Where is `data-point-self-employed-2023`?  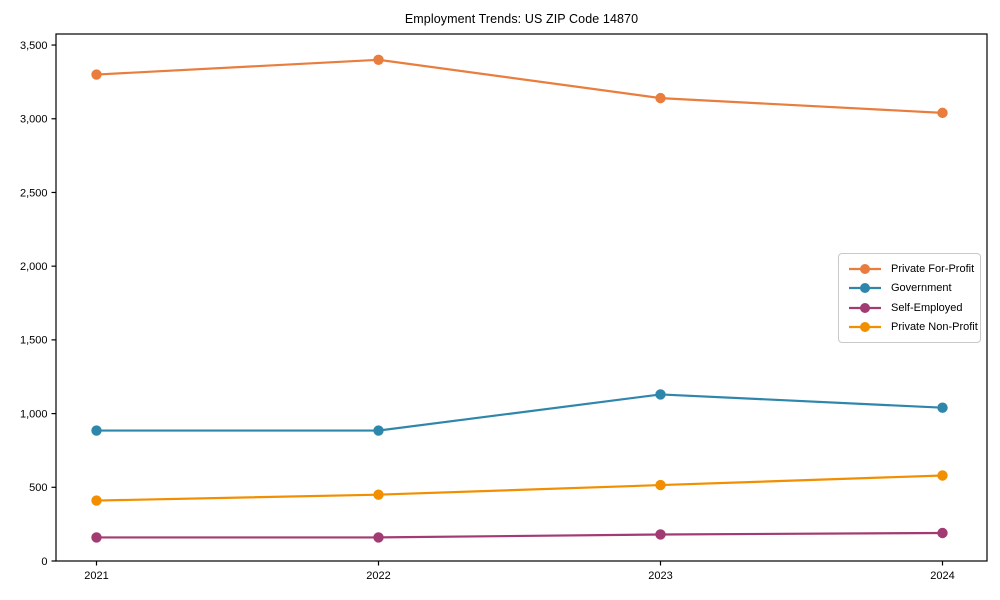 data-point-self-employed-2023 is located at coordinates (660, 534).